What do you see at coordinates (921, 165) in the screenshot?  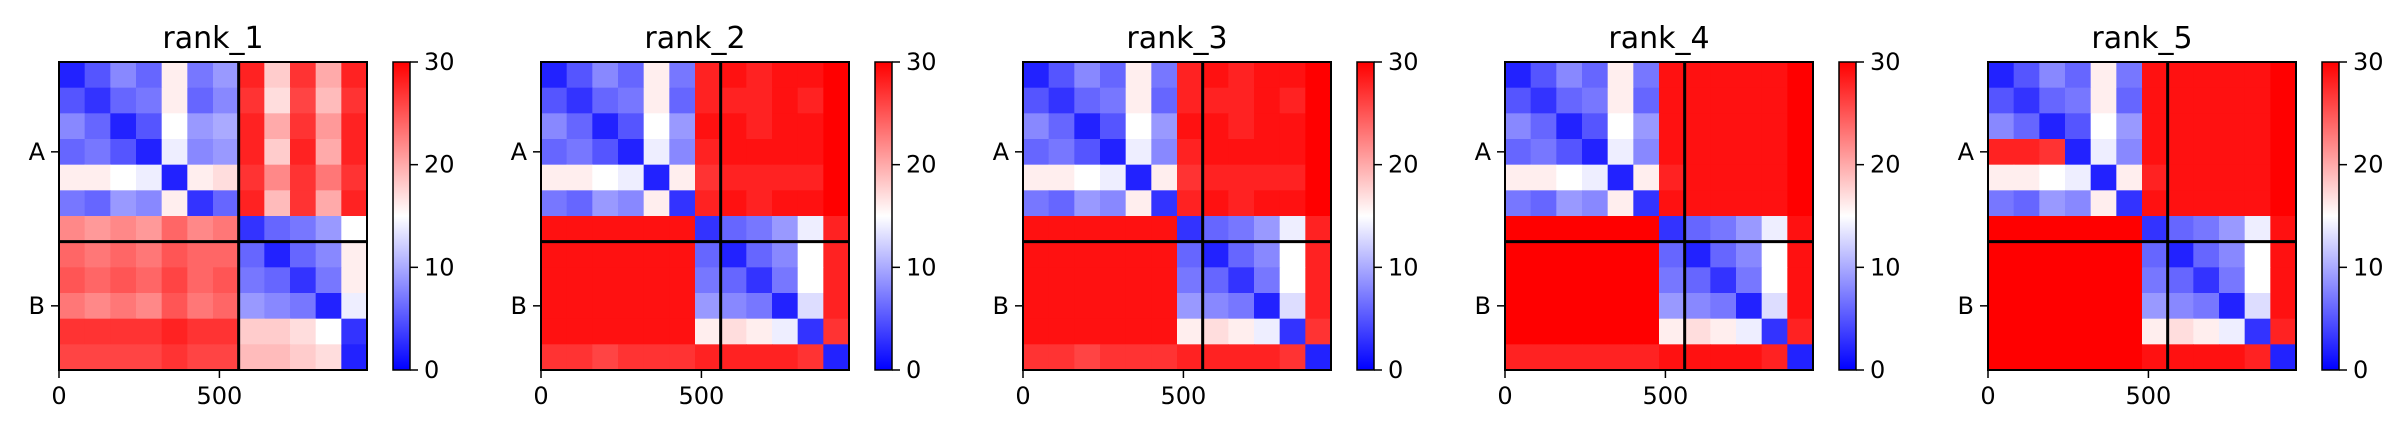 I see `colorbar-tick-label: 20` at bounding box center [921, 165].